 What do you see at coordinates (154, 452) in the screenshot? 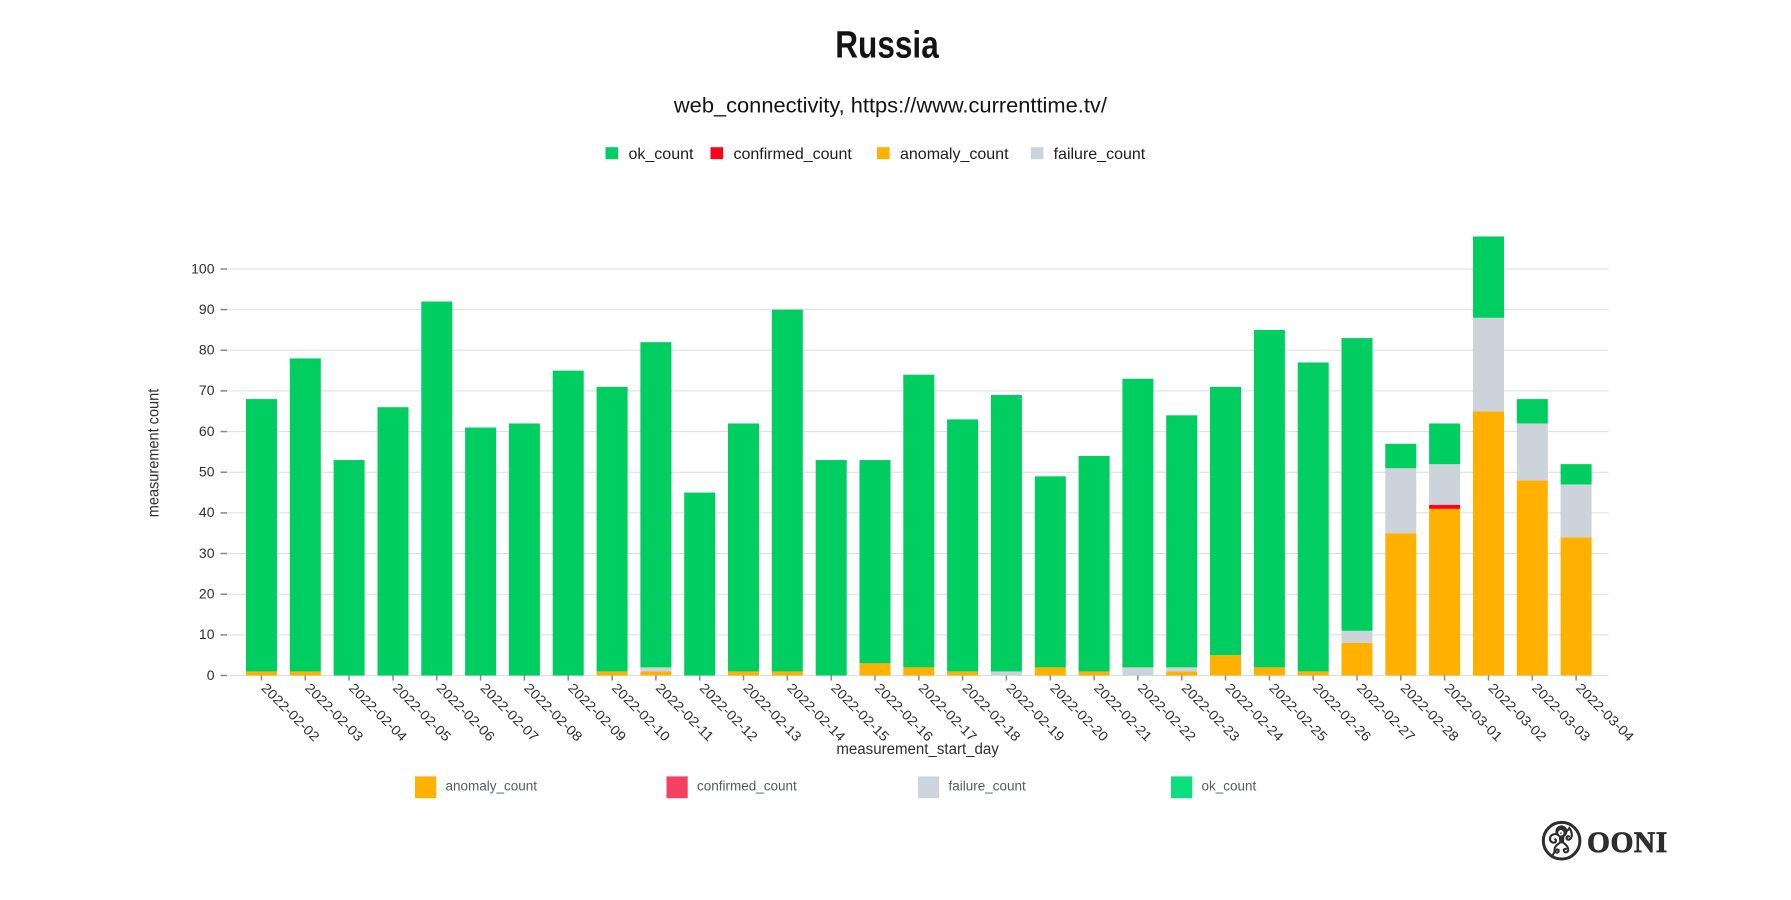
I see `svg-text: measurement count` at bounding box center [154, 452].